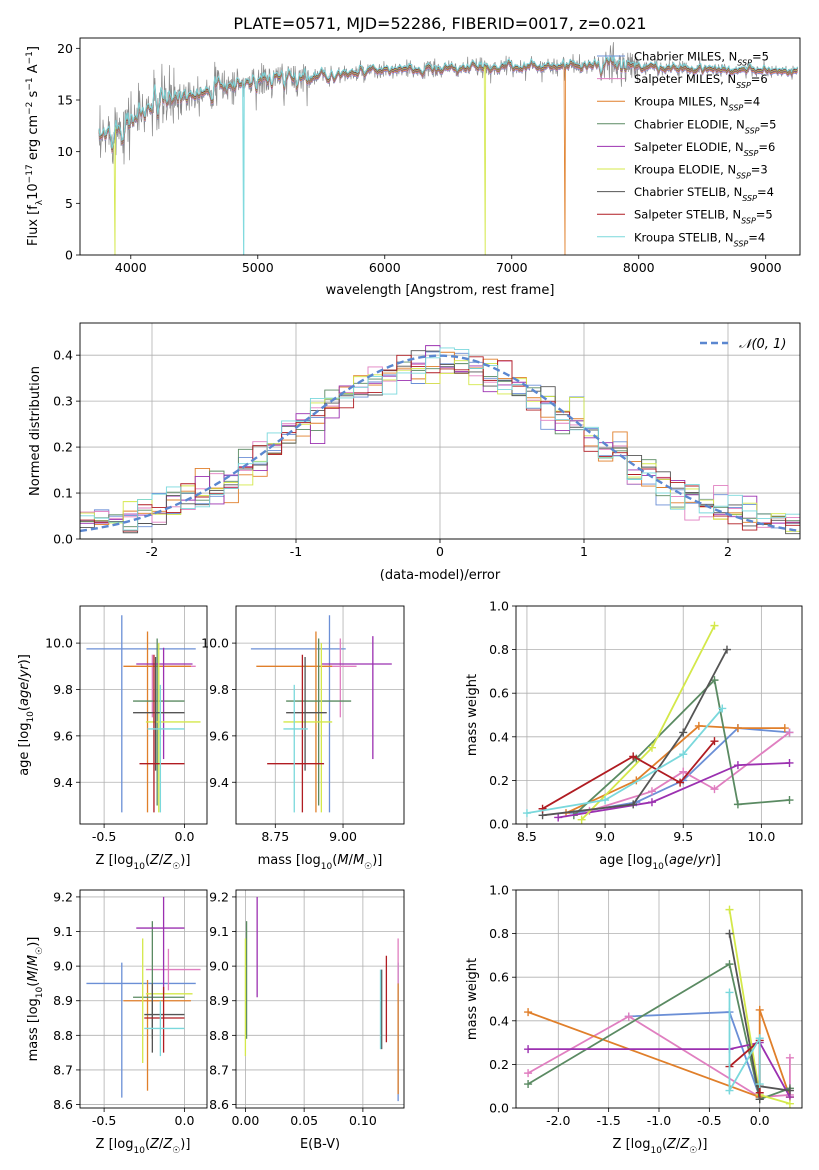 The image size is (819, 1170). I want to click on x-tick-label: 8.75, so click(275, 836).